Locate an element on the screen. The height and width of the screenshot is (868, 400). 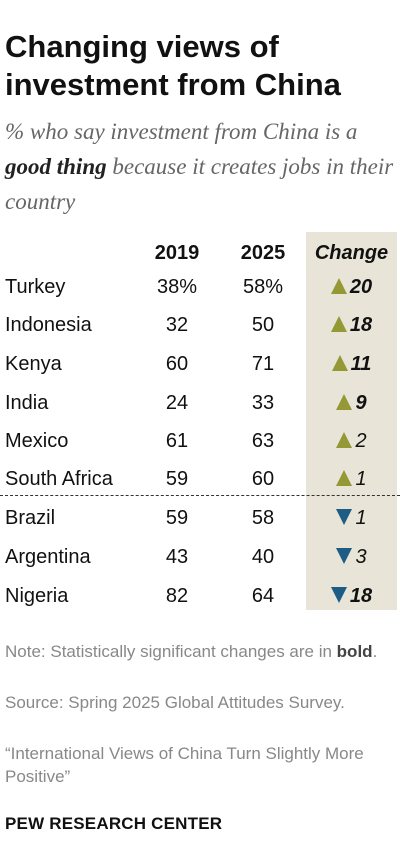
table-row: India 24 33 9 is located at coordinates (200, 402).